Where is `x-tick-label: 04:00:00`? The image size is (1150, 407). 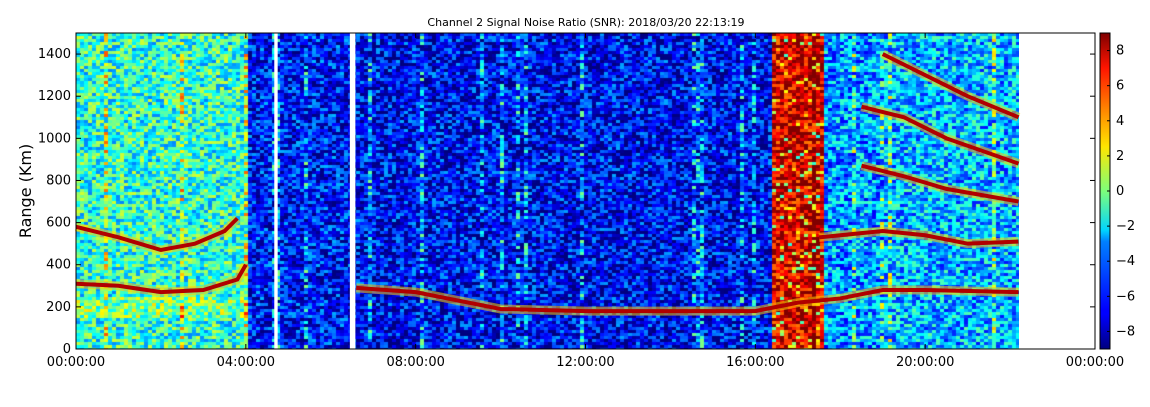
x-tick-label: 04:00:00 is located at coordinates (246, 362).